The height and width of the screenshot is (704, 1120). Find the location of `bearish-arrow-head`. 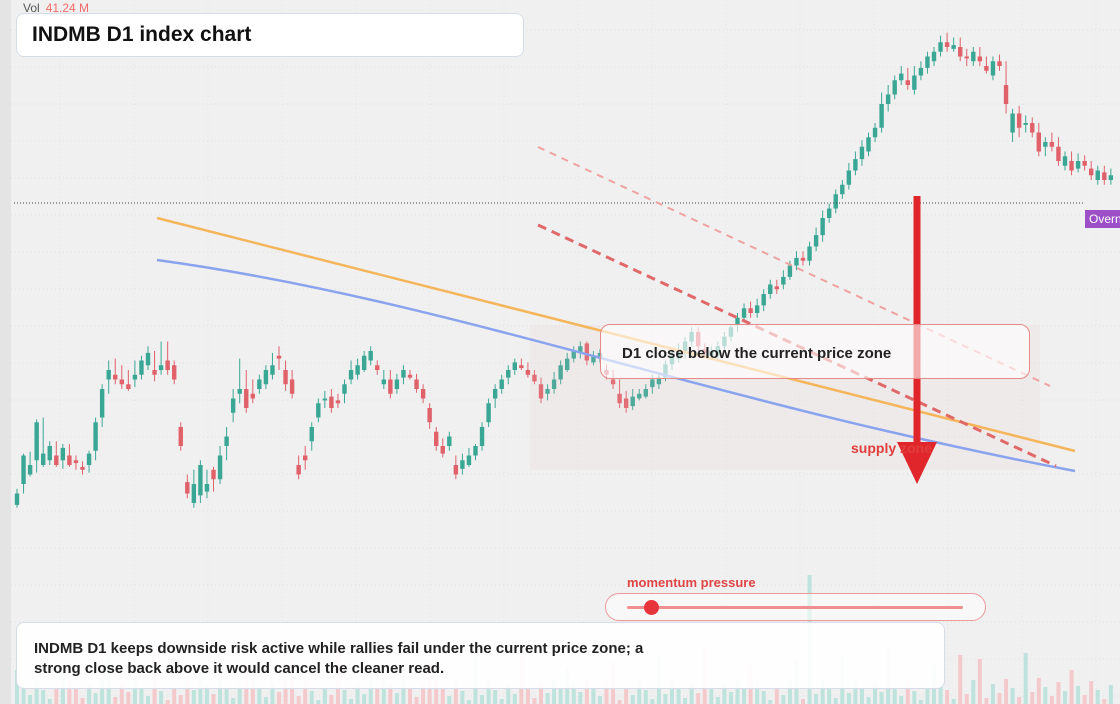

bearish-arrow-head is located at coordinates (917, 463).